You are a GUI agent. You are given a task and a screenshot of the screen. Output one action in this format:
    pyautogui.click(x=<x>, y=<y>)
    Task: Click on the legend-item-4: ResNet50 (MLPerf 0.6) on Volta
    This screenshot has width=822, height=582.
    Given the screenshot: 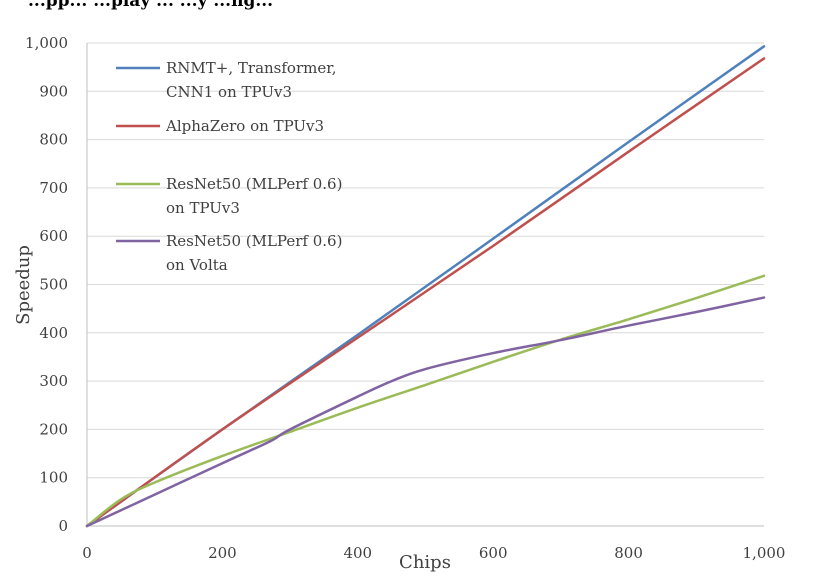 What is the action you would take?
    pyautogui.click(x=229, y=253)
    